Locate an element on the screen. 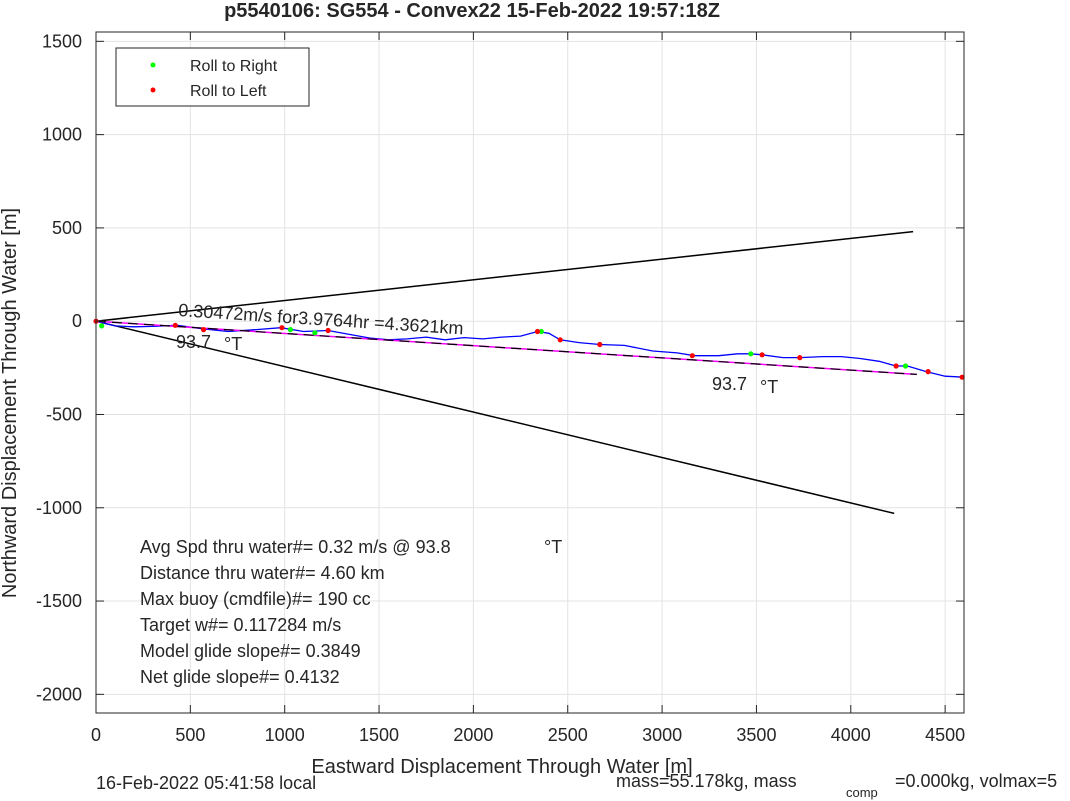 Image resolution: width=1070 pixels, height=801 pixels. x-tick-label-8: 4000 is located at coordinates (851, 735).